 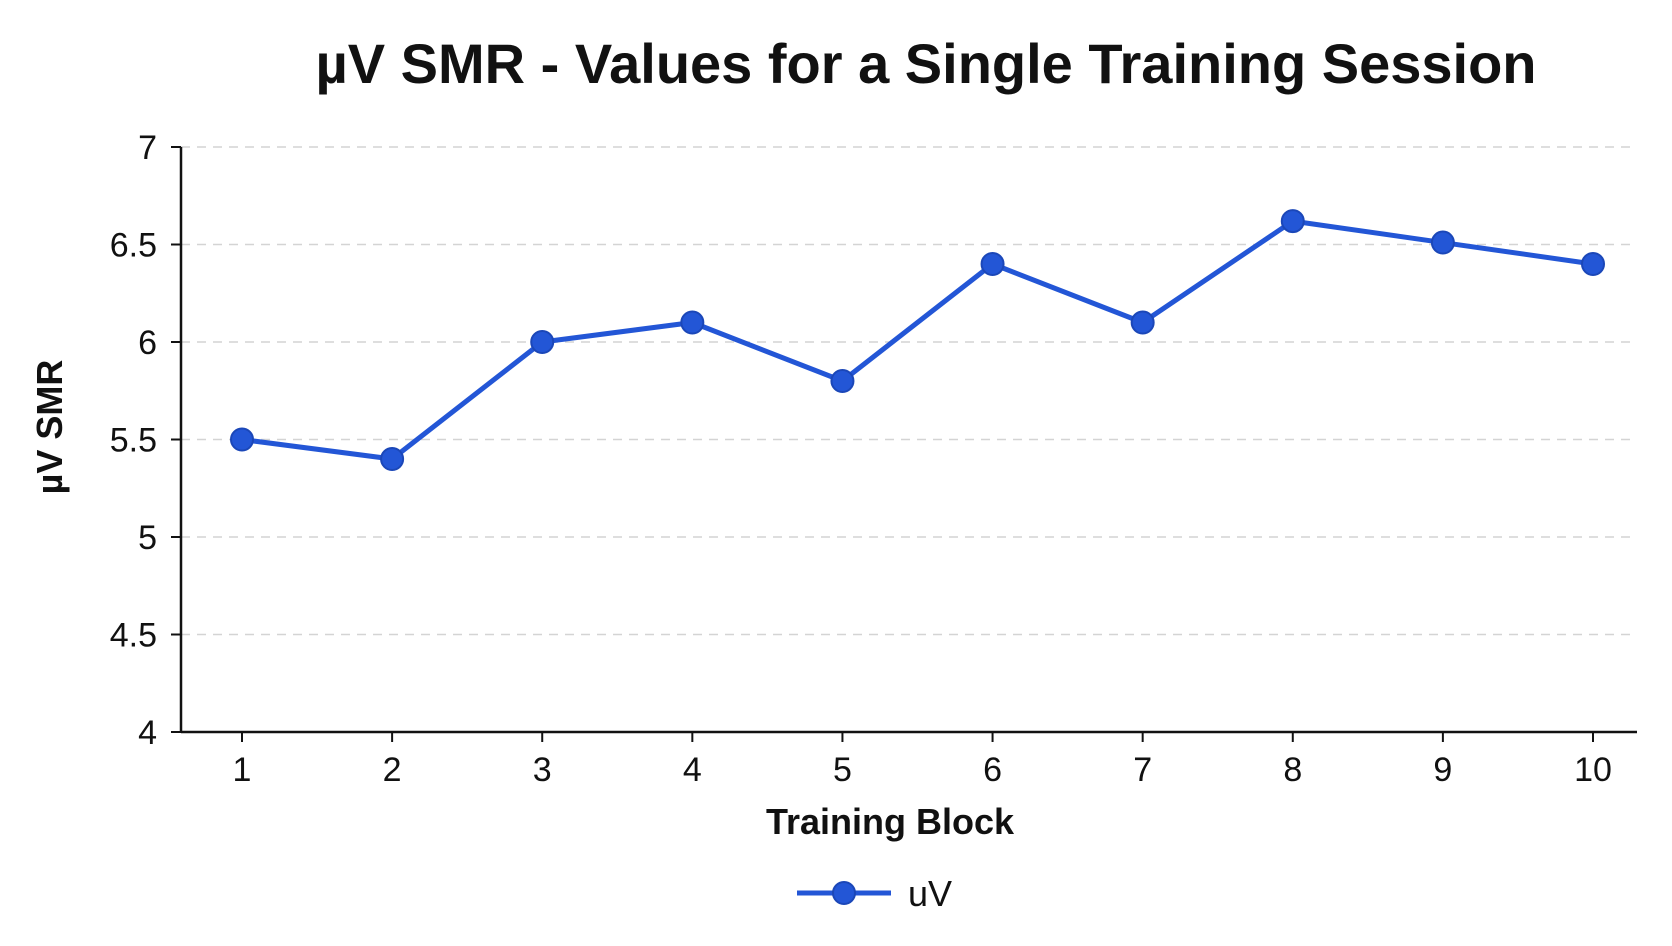 I want to click on x-tick-label: 9, so click(x=1442, y=770).